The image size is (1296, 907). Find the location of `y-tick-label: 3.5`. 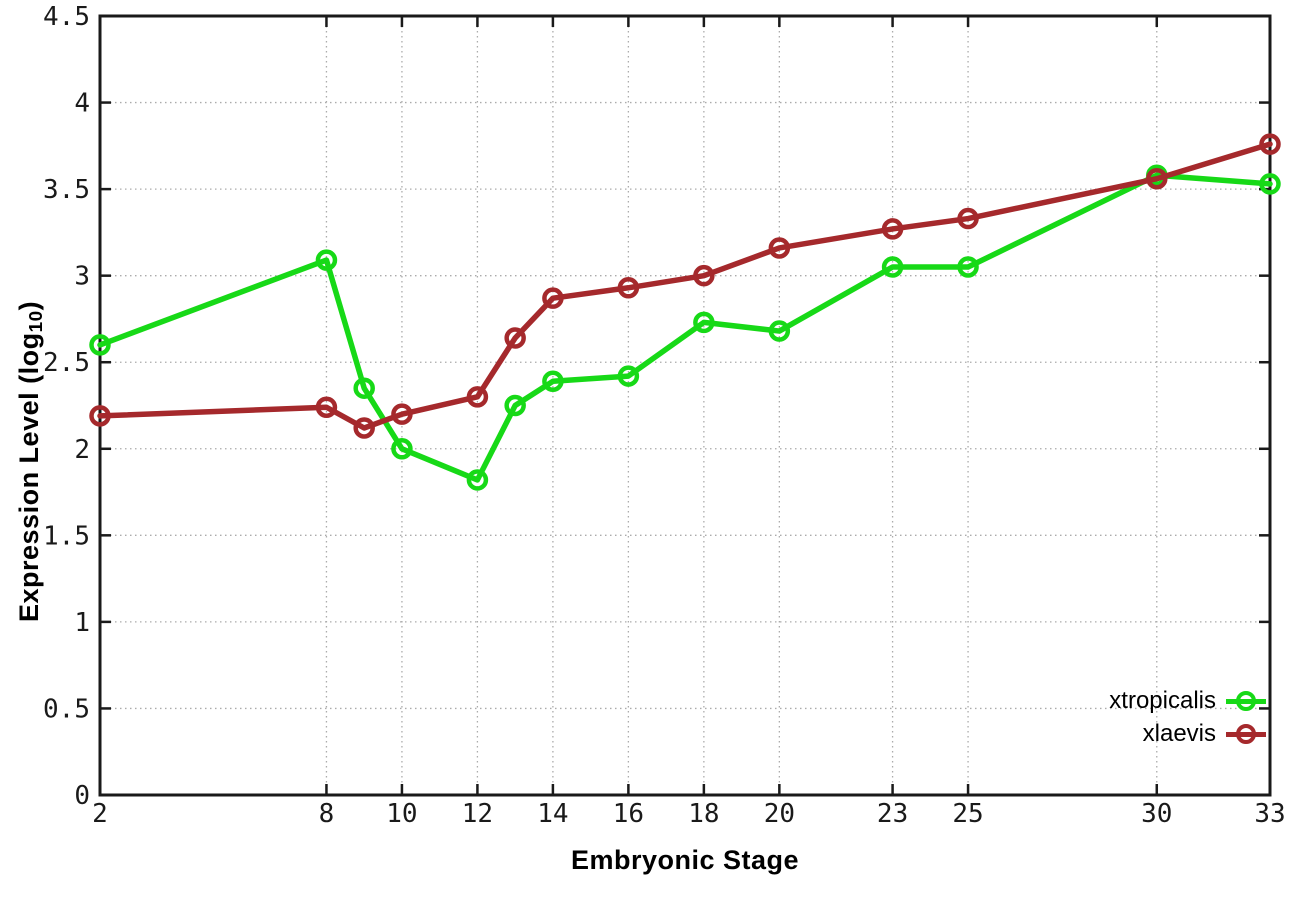

y-tick-label: 3.5 is located at coordinates (66, 190).